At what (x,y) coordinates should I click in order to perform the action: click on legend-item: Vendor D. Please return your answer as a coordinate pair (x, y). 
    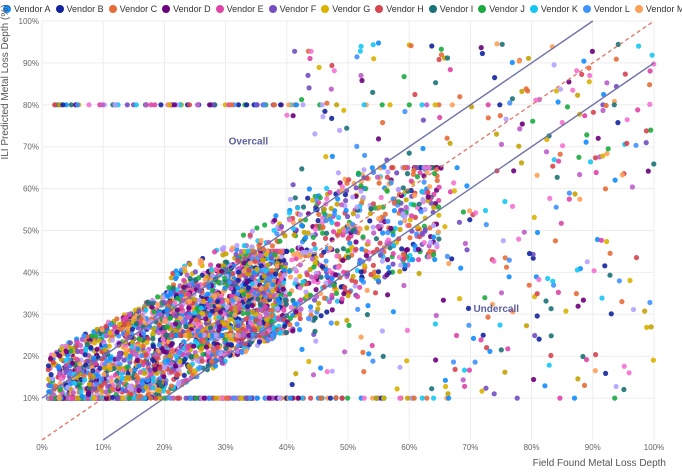
    Looking at the image, I should click on (186, 9).